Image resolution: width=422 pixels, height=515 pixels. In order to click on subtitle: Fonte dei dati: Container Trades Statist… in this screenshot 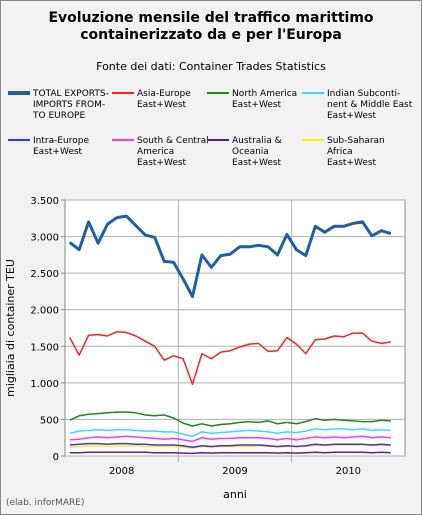, I will do `click(211, 66)`.